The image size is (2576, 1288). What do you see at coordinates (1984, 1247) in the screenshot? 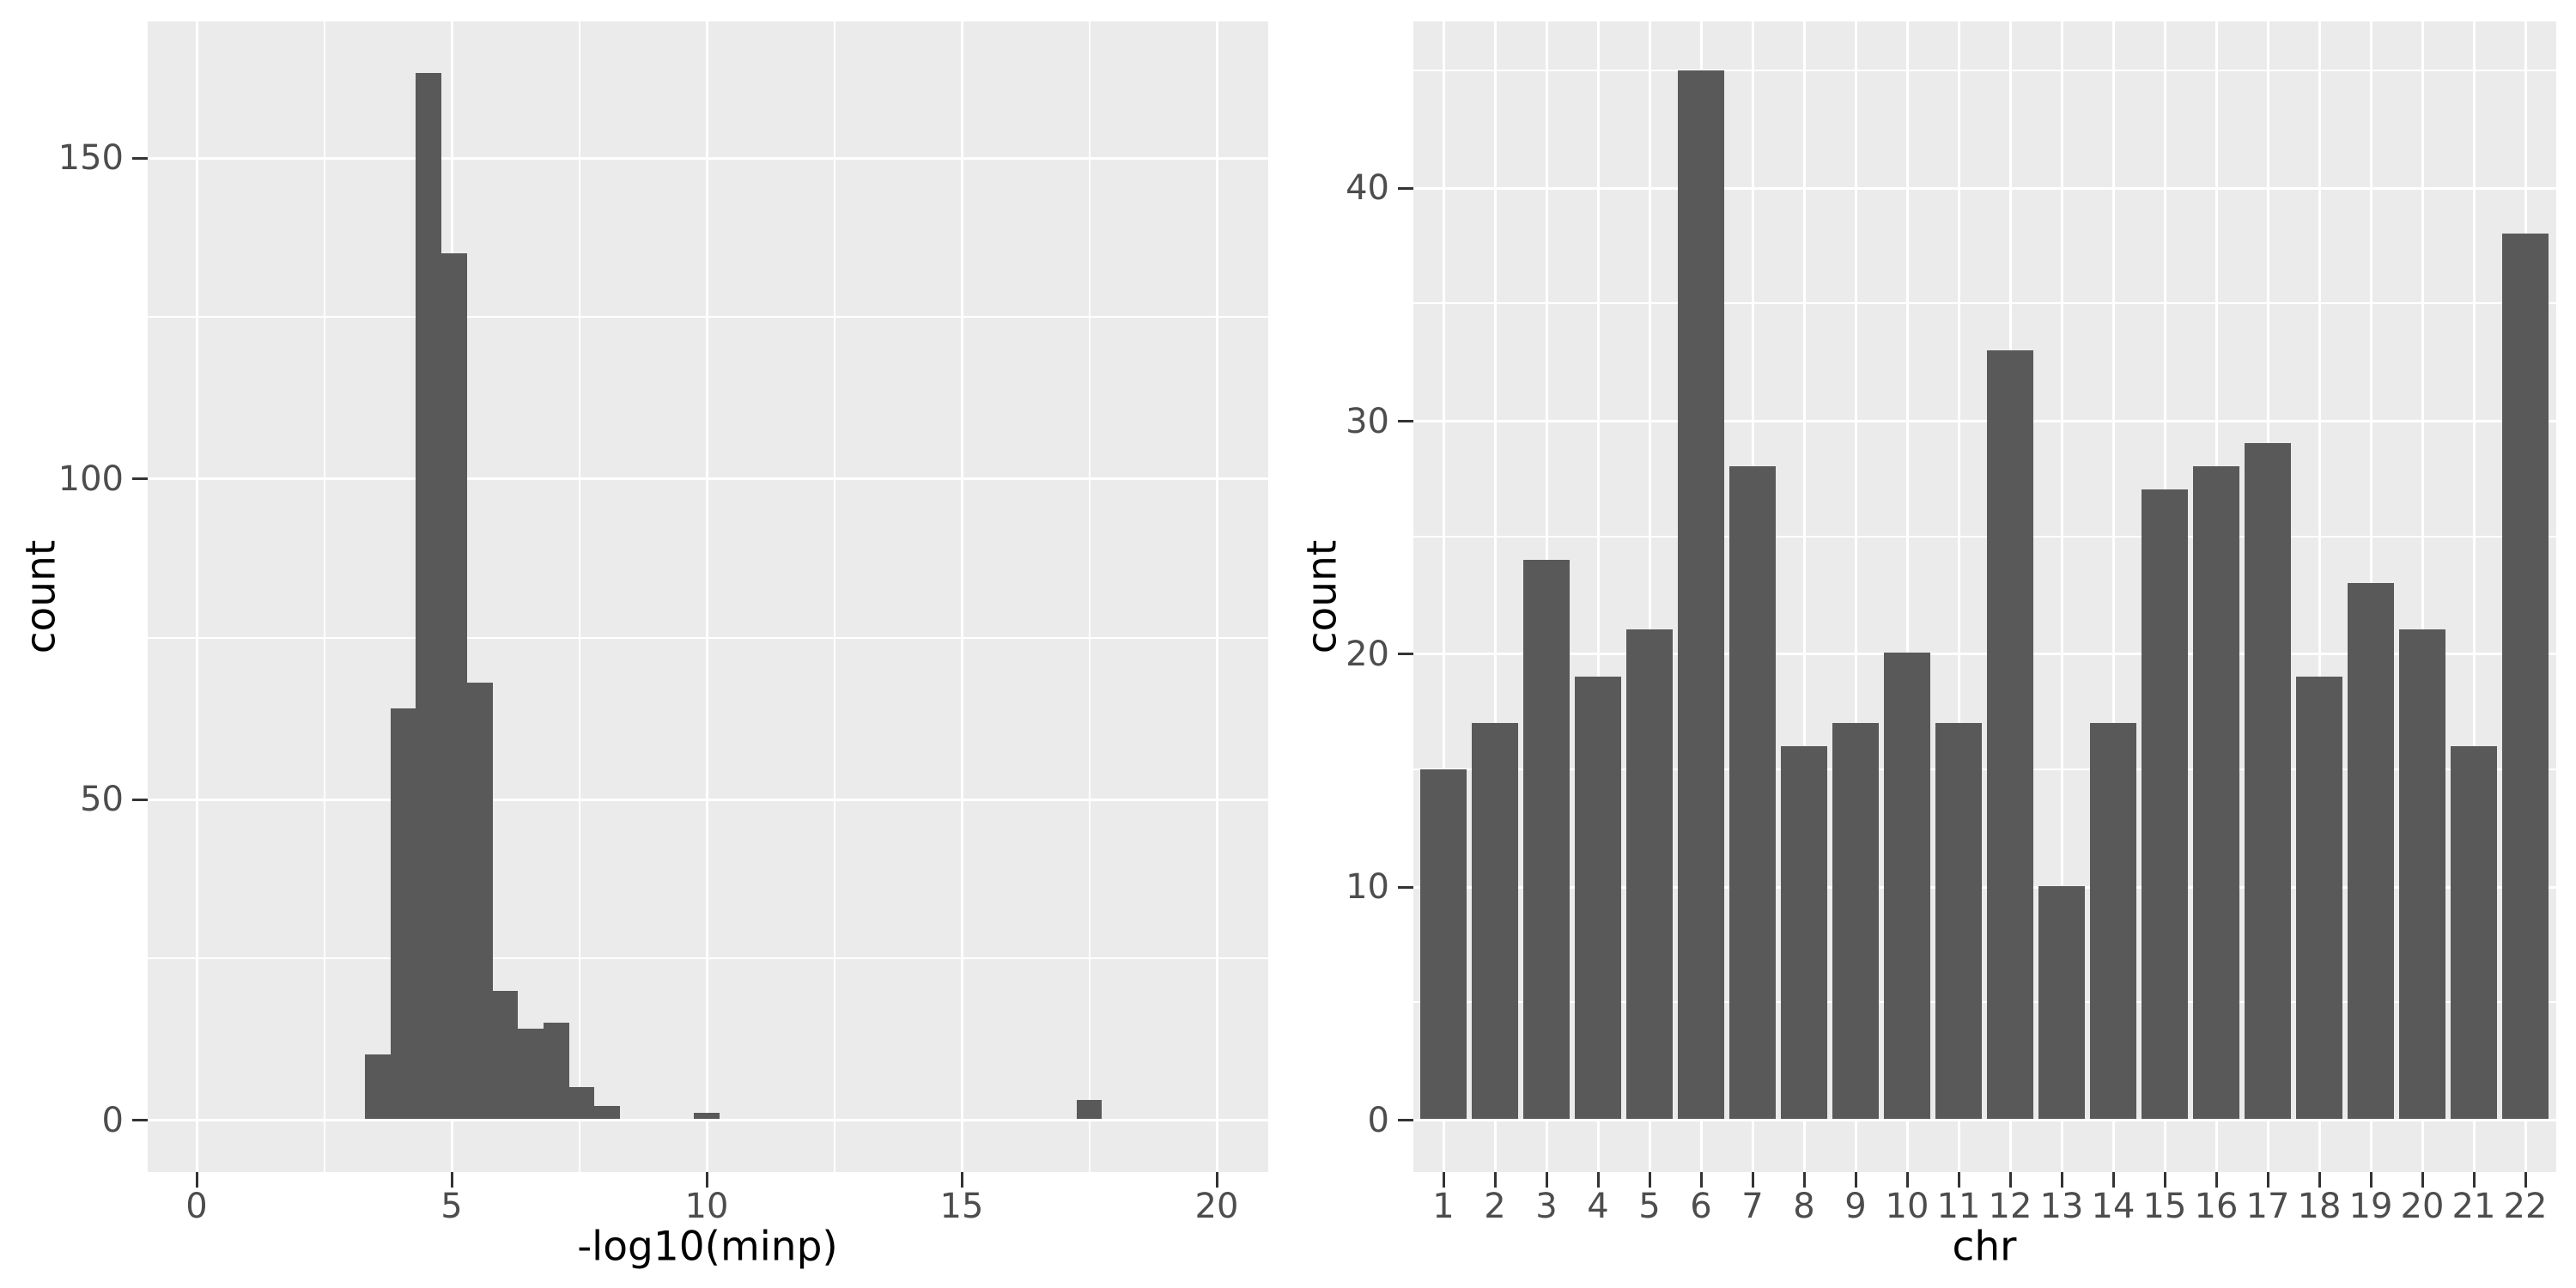
I see `x-axis-title-right: chr` at bounding box center [1984, 1247].